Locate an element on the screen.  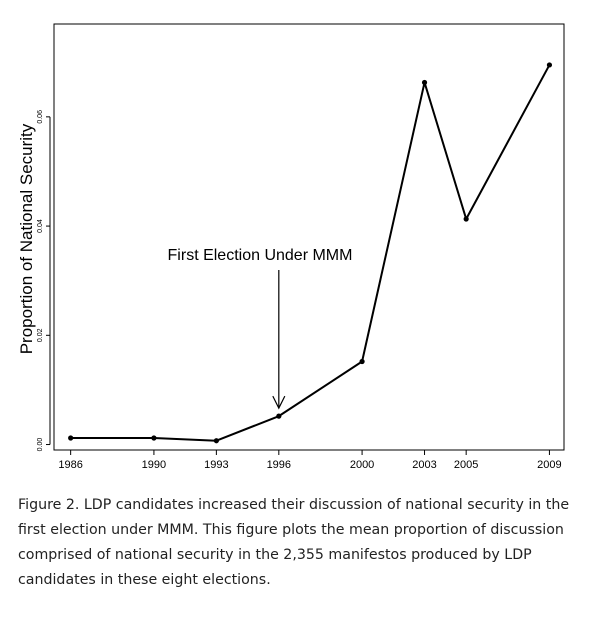
y-tick-label: 0.04 is located at coordinates (40, 226).